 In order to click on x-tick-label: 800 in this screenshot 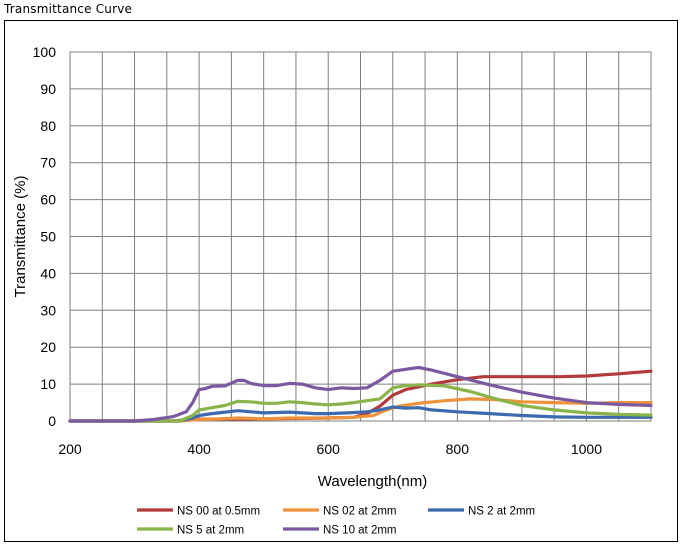, I will do `click(458, 449)`.